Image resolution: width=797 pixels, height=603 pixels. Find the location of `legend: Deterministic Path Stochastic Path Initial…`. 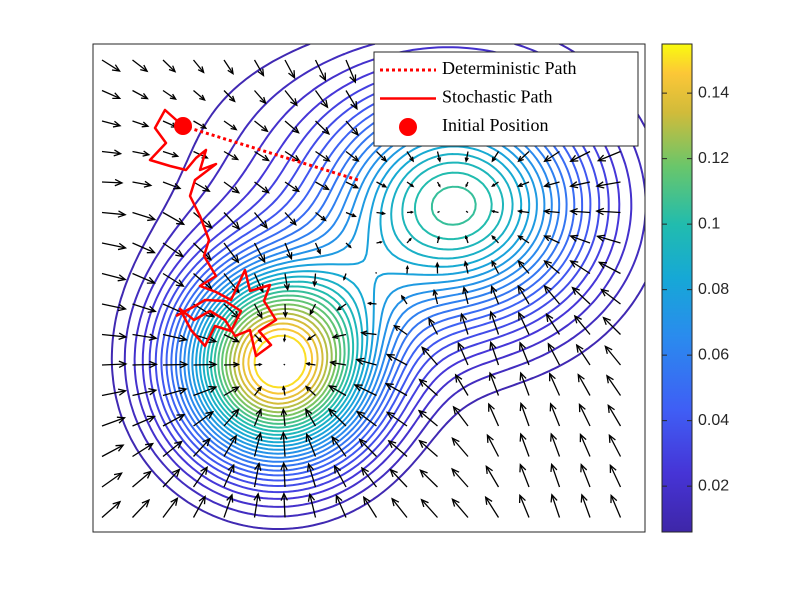

legend: Deterministic Path Stochastic Path Initial… is located at coordinates (506, 99).